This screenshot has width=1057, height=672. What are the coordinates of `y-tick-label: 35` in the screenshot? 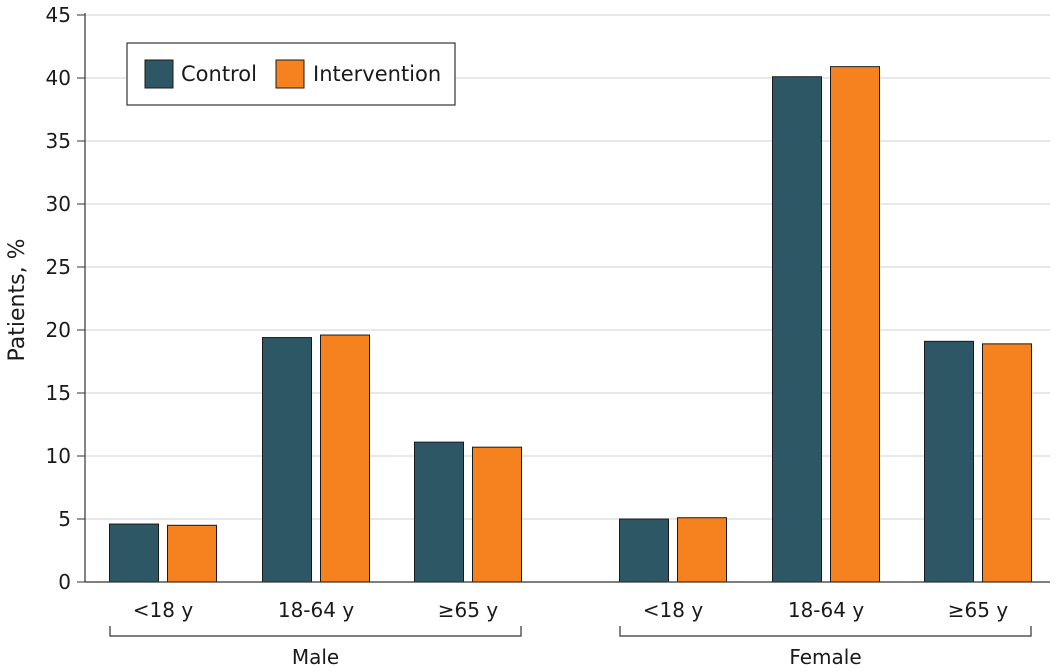 It's located at (58, 141).